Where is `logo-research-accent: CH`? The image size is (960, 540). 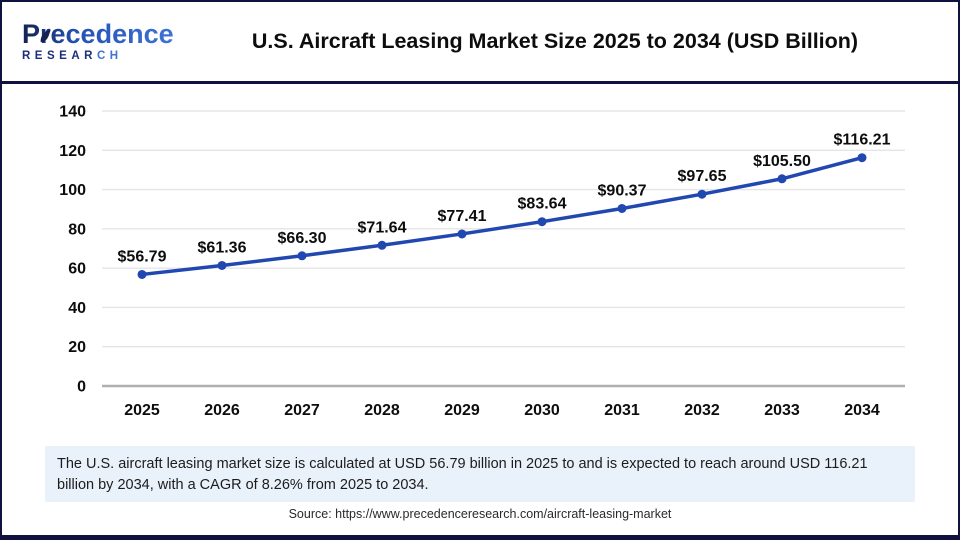
logo-research-accent: CH is located at coordinates (109, 55).